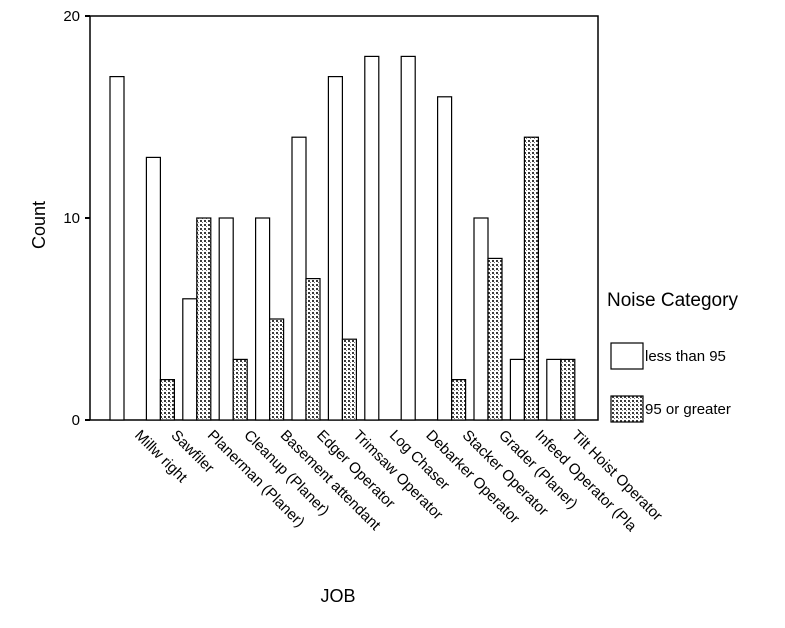 The image size is (785, 628). I want to click on y-tick-label: 0, so click(76, 420).